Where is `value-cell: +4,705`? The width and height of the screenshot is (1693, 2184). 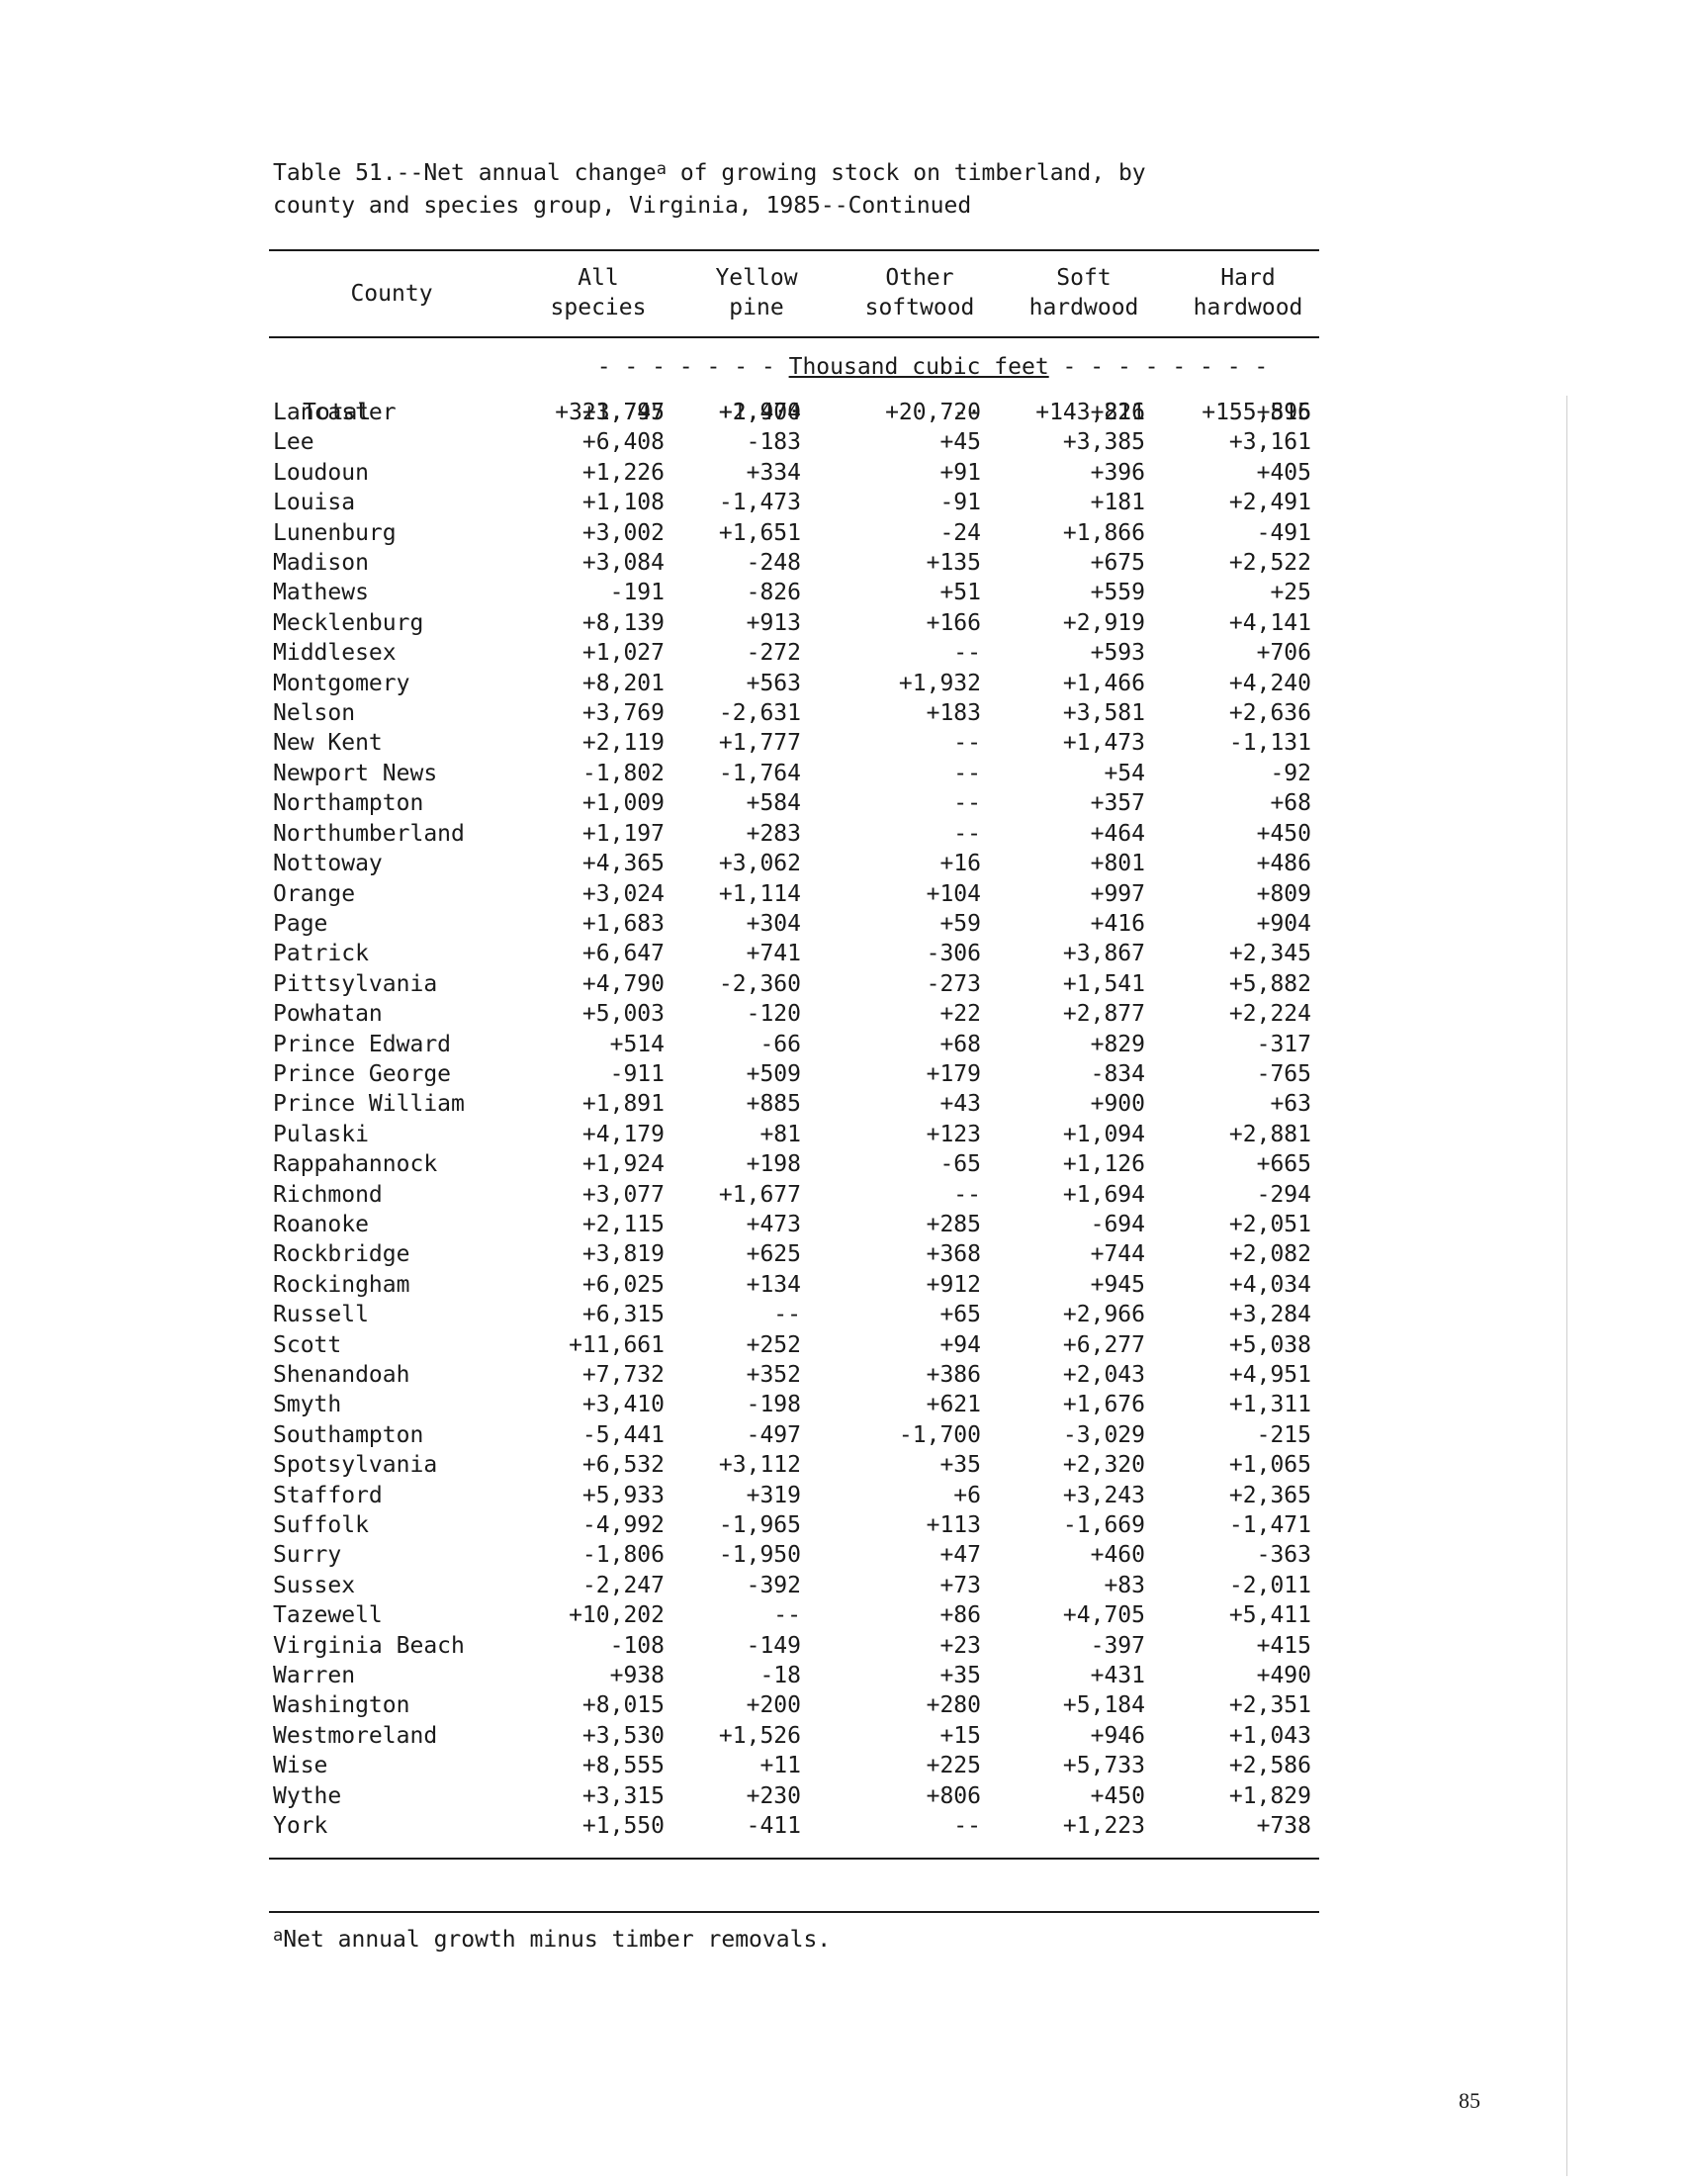 value-cell: +4,705 is located at coordinates (1103, 1615).